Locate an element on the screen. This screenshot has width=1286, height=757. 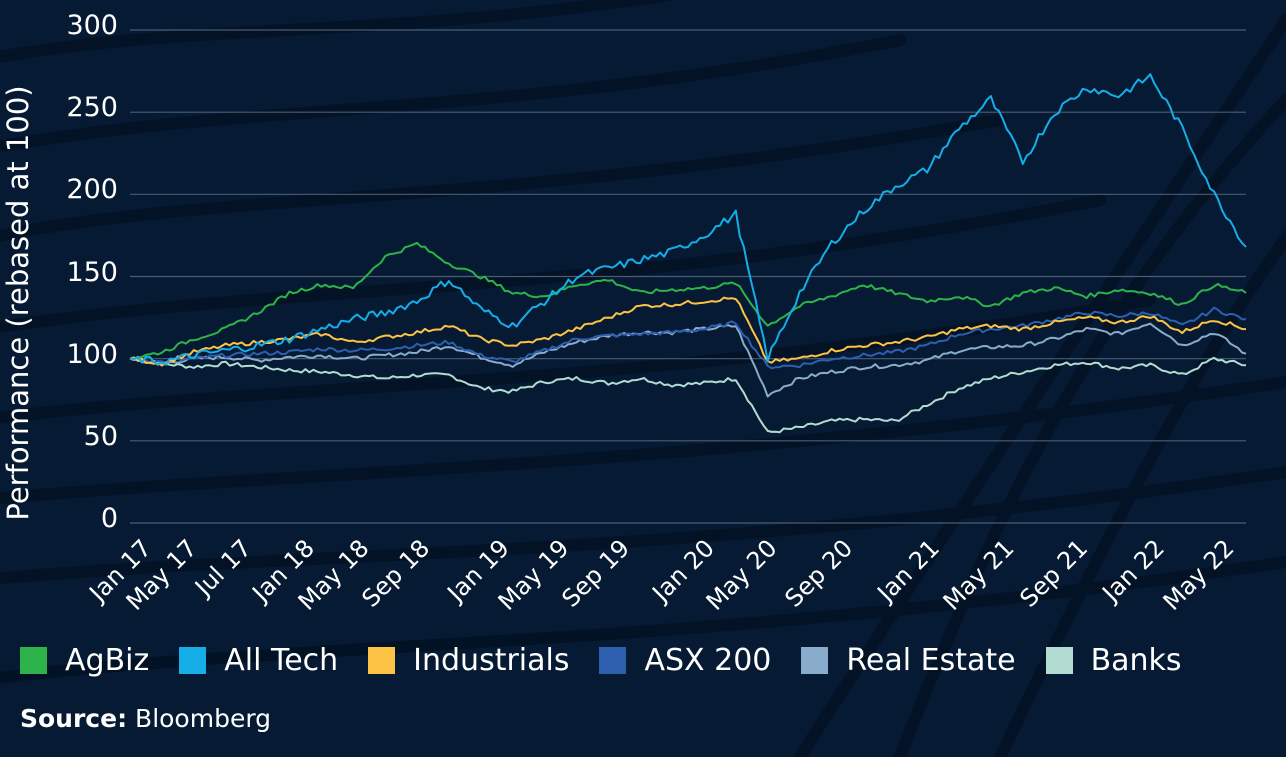
legend-label: Industrials is located at coordinates (491, 660).